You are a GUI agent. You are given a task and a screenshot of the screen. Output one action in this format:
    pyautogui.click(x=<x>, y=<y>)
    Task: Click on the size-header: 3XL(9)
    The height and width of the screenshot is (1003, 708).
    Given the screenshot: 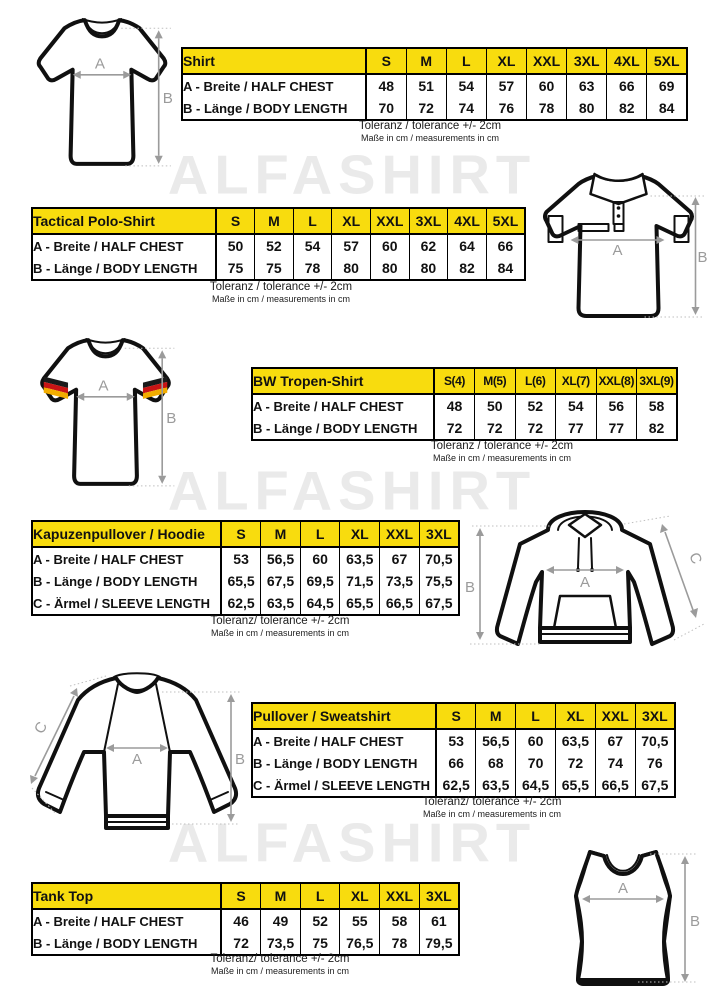 What is the action you would take?
    pyautogui.click(x=656, y=381)
    